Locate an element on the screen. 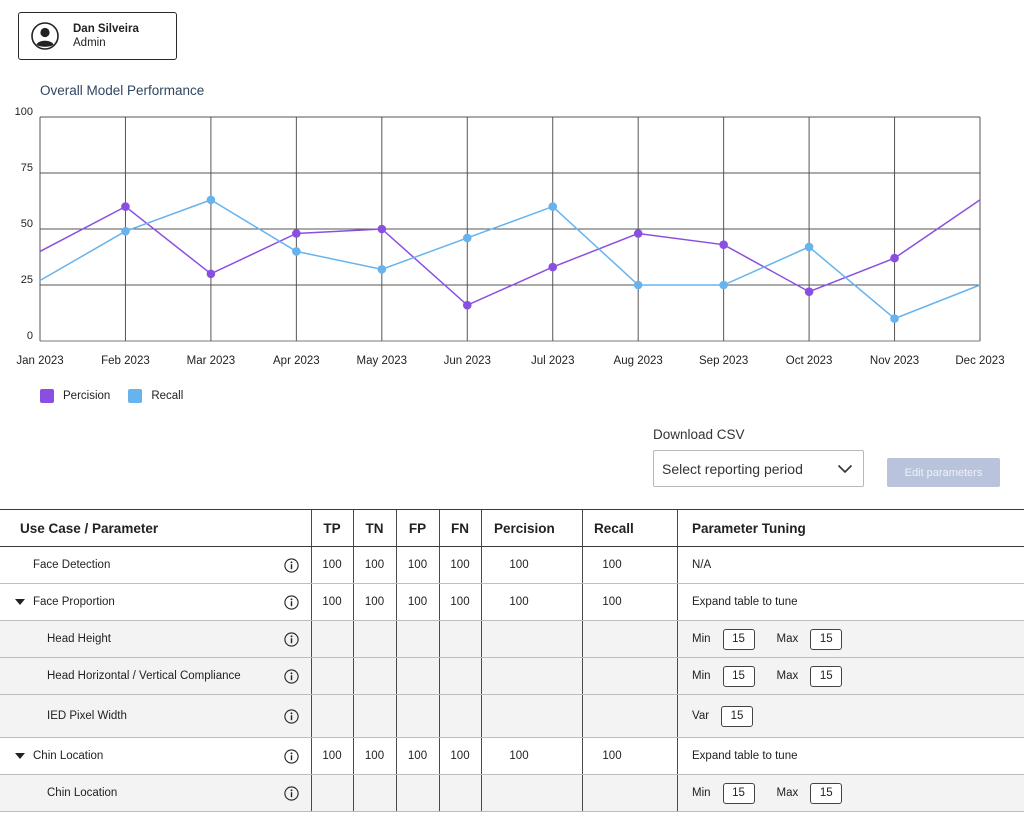 The height and width of the screenshot is (817, 1024). row-name: Head Height is located at coordinates (79, 639).